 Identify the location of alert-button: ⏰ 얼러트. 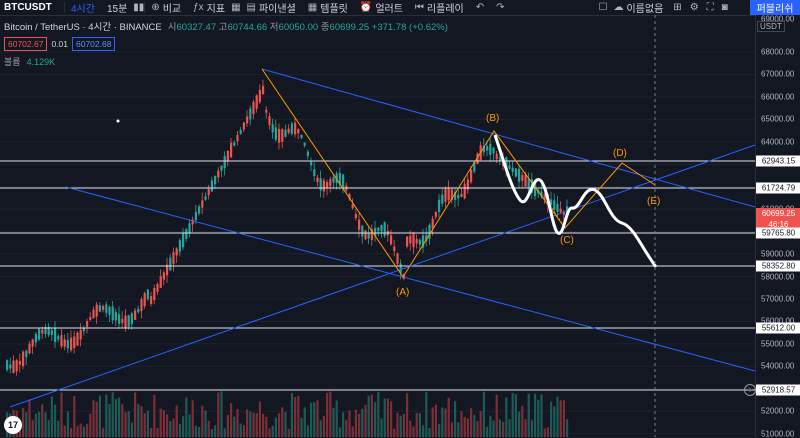
(381, 7).